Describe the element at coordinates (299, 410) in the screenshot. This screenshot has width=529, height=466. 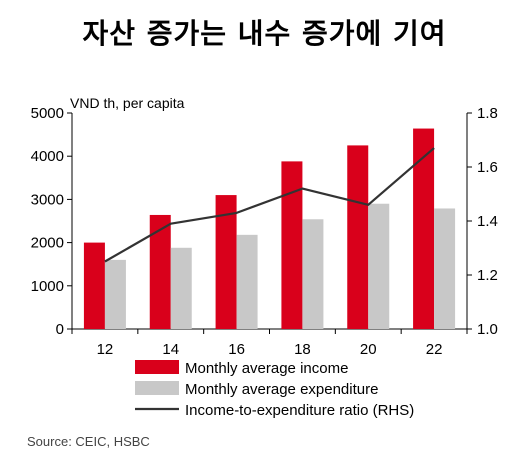
I see `legend-label: Income-to-expenditure ratio (RHS)` at that location.